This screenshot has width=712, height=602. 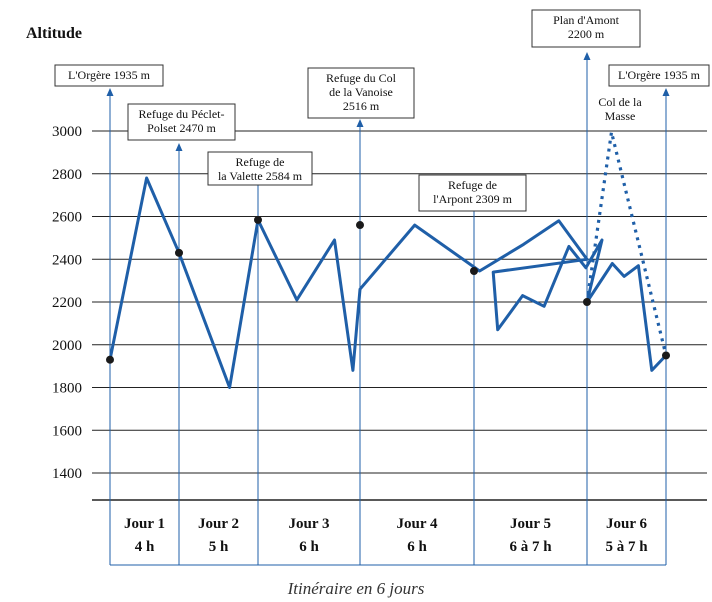 I want to click on day-label-6: Jour 6, so click(x=626, y=524).